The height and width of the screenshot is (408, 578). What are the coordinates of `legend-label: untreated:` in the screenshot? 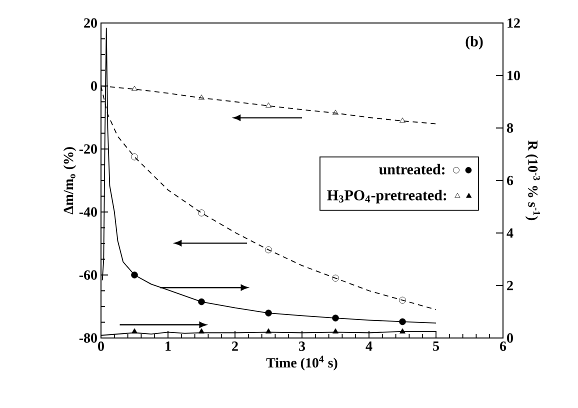 It's located at (411, 169).